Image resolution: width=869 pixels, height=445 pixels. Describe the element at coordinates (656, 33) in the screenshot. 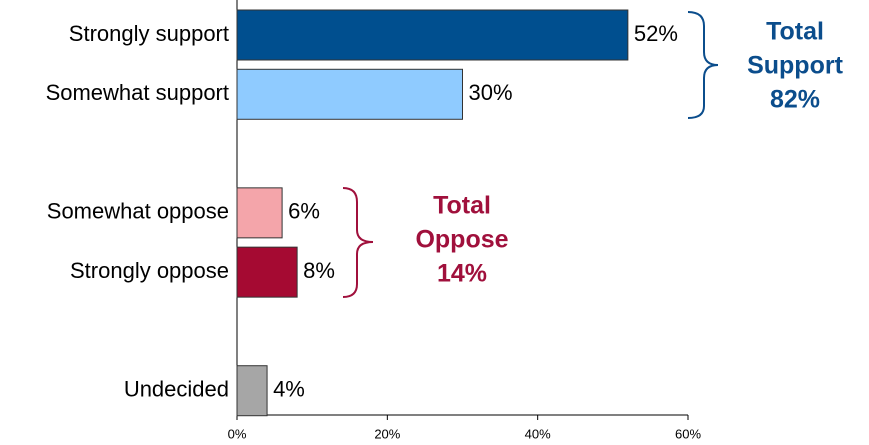

I see `value-label: 52%` at that location.